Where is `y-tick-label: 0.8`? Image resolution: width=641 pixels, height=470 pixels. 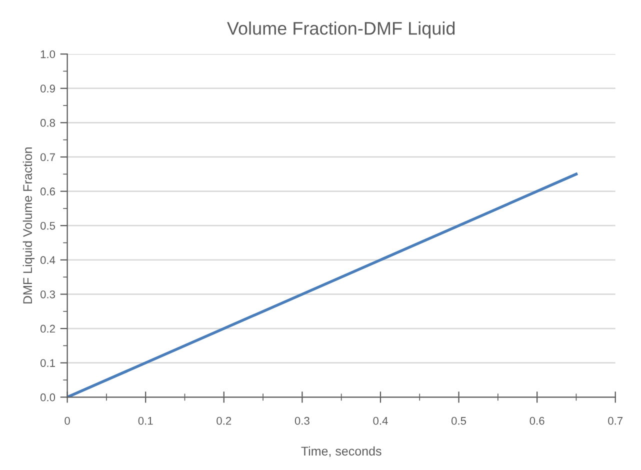
y-tick-label: 0.8 is located at coordinates (48, 122).